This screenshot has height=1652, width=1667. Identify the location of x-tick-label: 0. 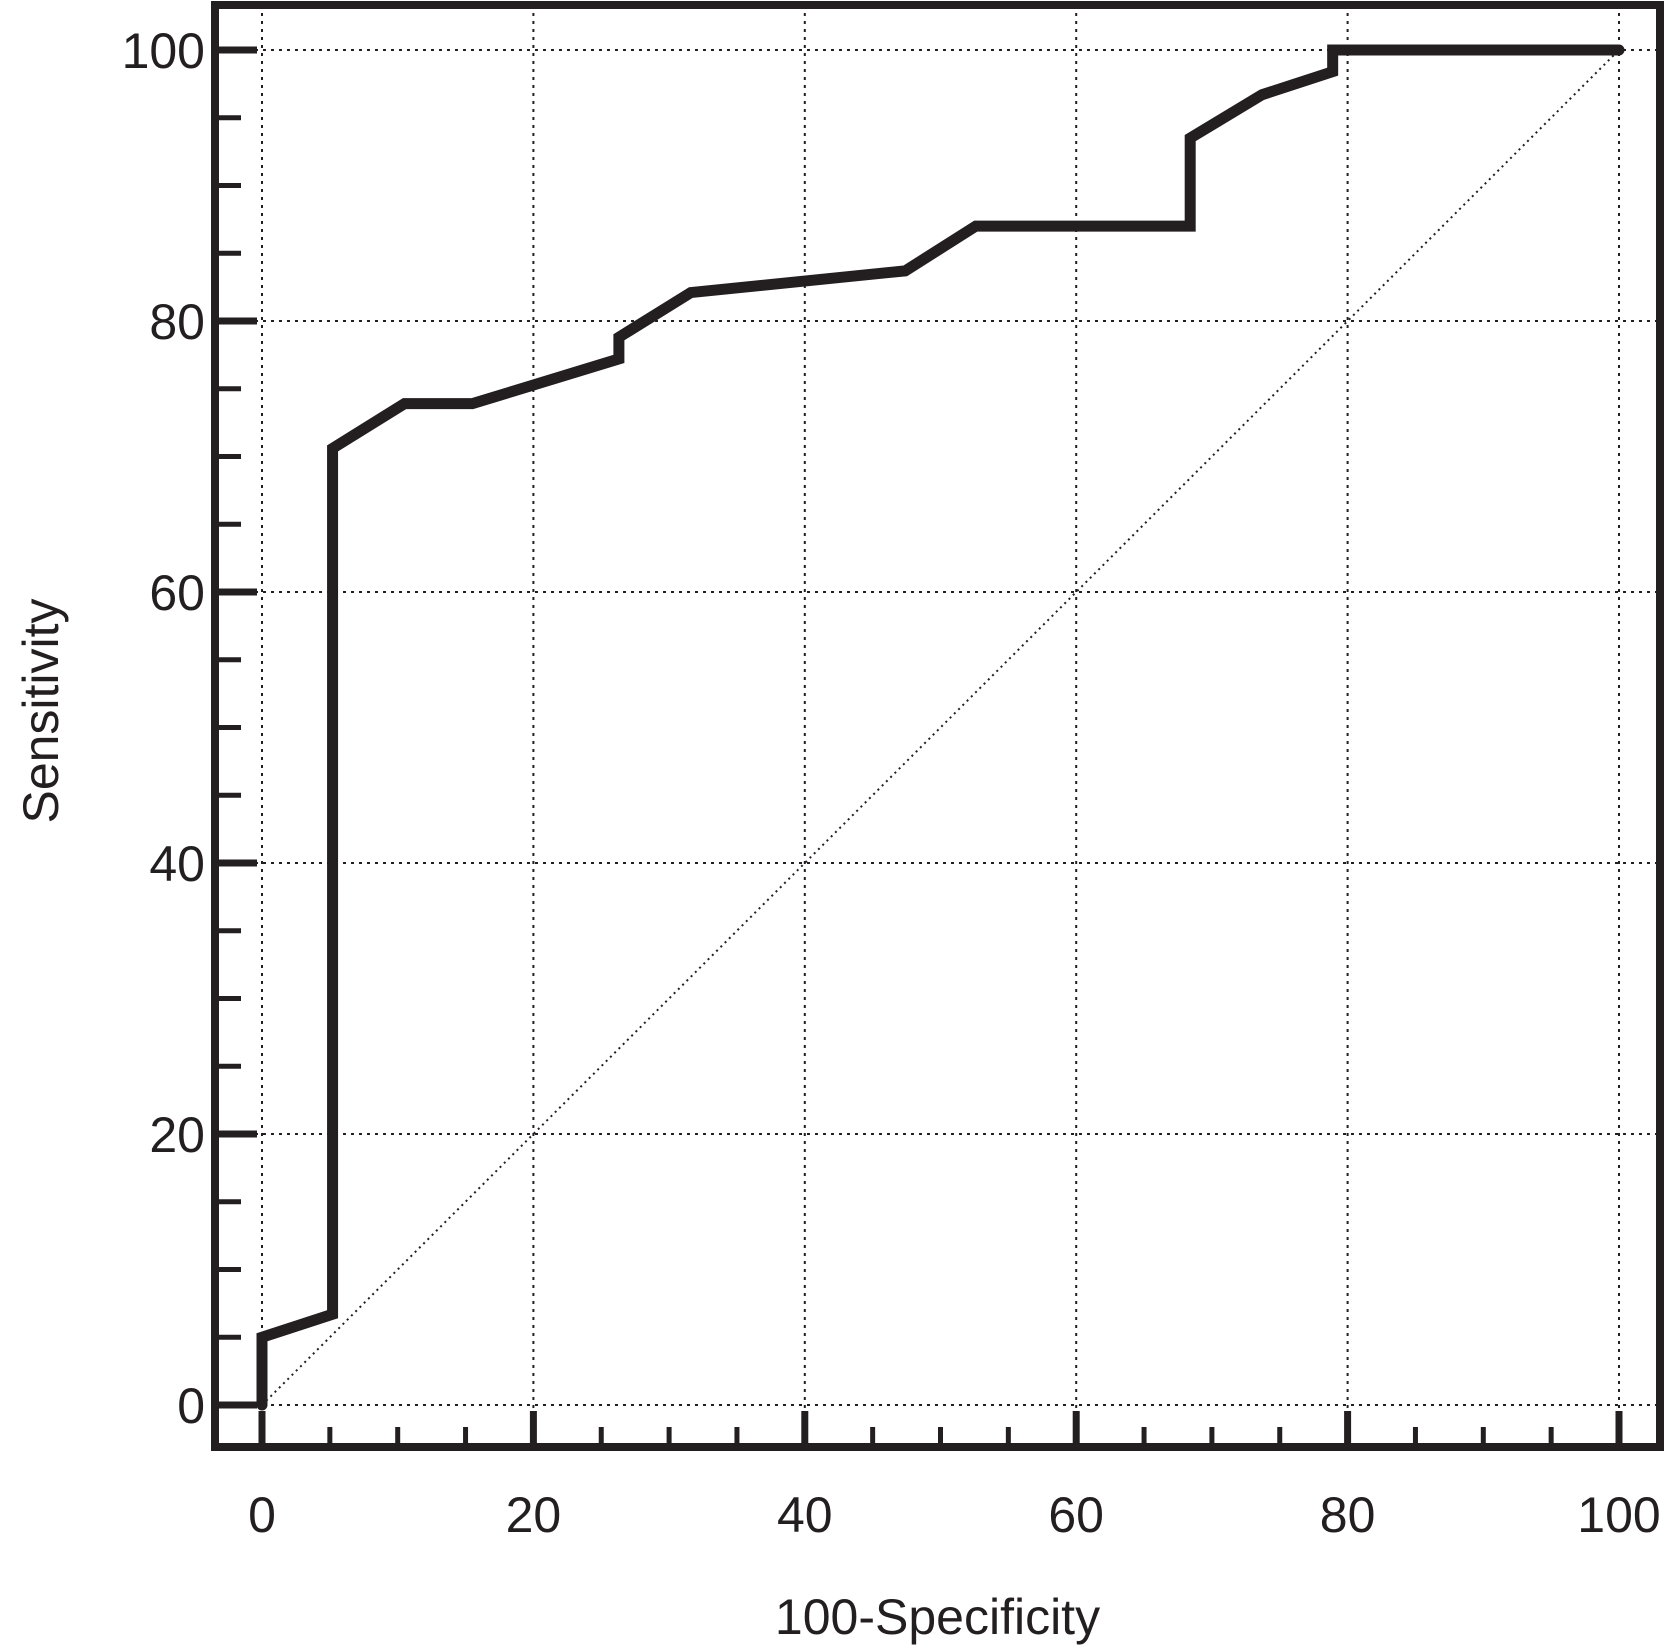
(262, 1515).